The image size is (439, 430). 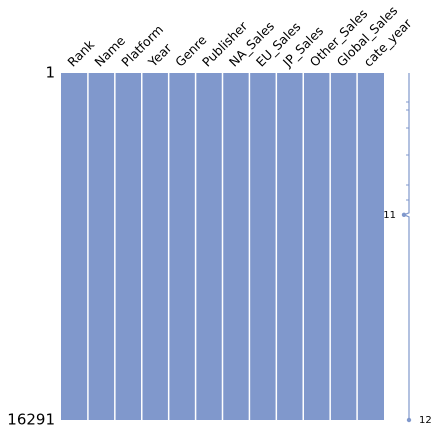 What do you see at coordinates (404, 215) in the screenshot?
I see `sparkline-min` at bounding box center [404, 215].